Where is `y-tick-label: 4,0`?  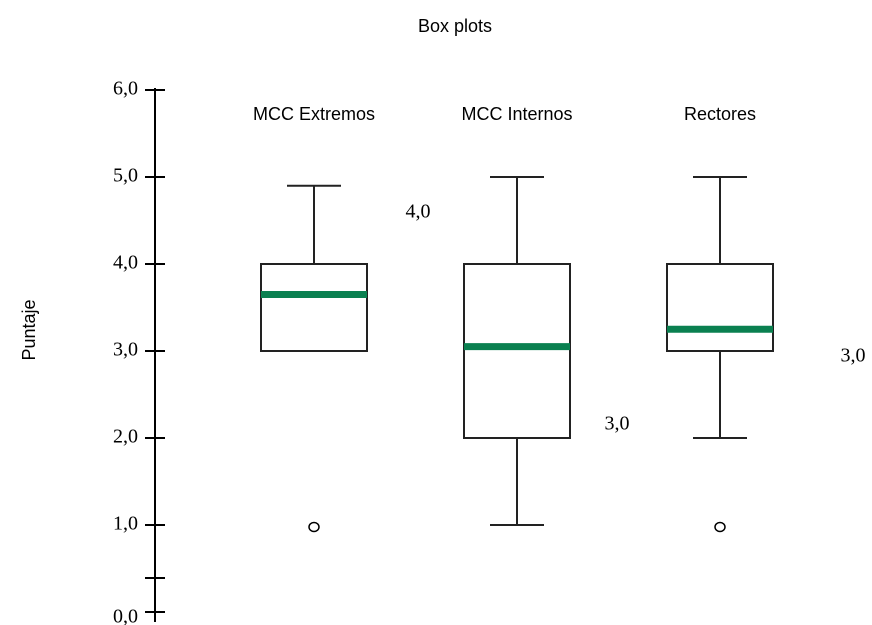 y-tick-label: 4,0 is located at coordinates (125, 263).